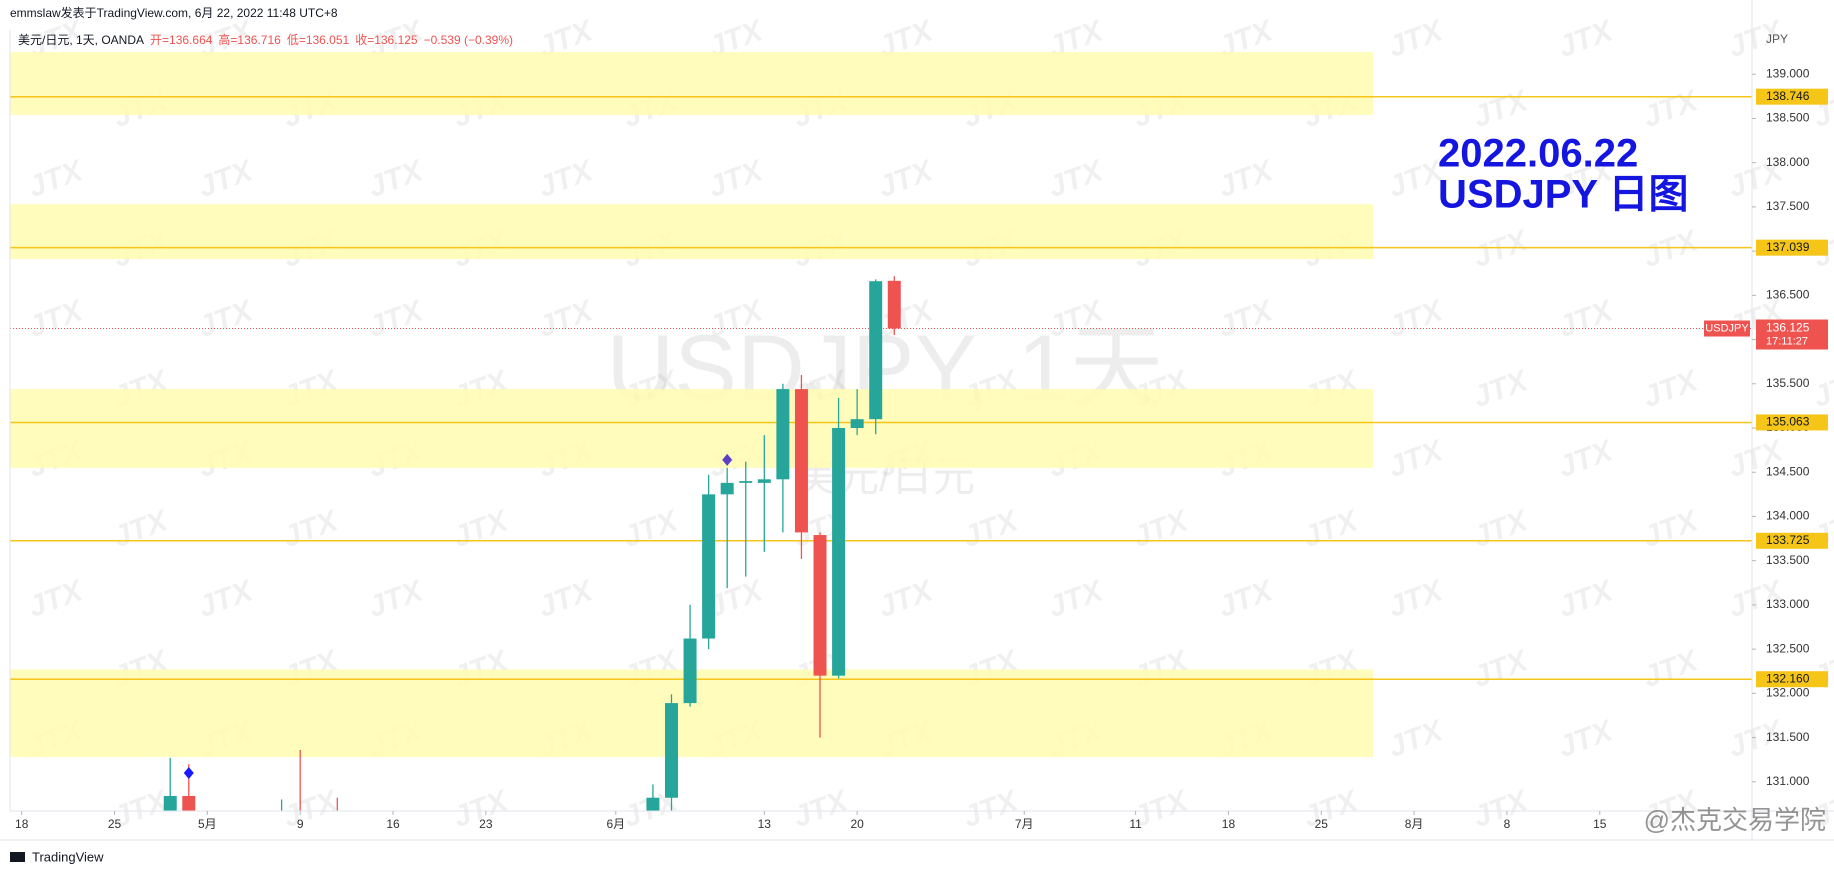  I want to click on last-price-label: 136.125, so click(1788, 328).